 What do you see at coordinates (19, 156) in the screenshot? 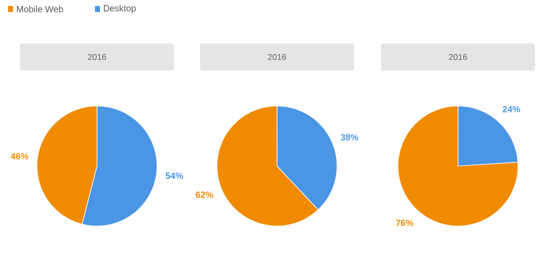
I see `data-label: 46%` at bounding box center [19, 156].